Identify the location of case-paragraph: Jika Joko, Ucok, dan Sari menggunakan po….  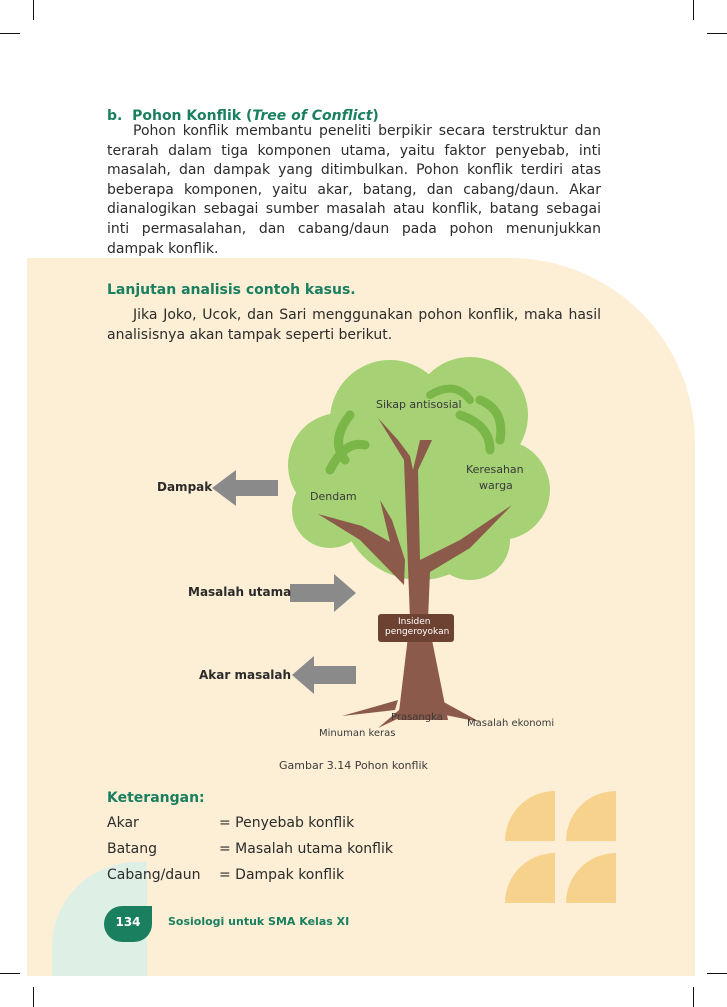
(354, 325).